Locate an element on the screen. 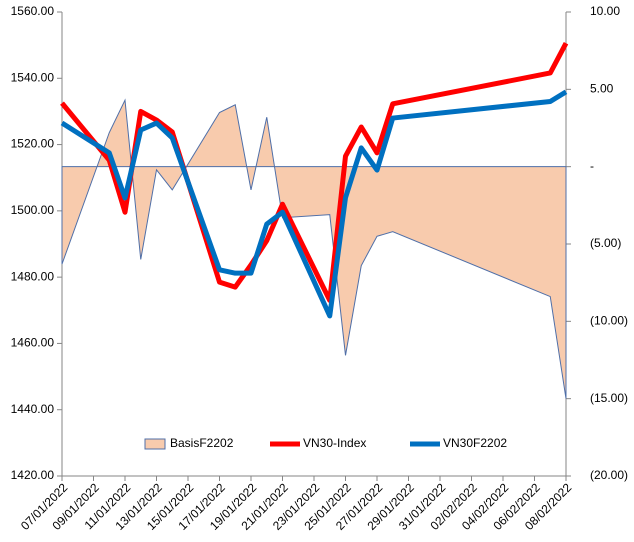 This screenshot has height=542, width=634. y-tick-label: 1480.00 is located at coordinates (33, 276).